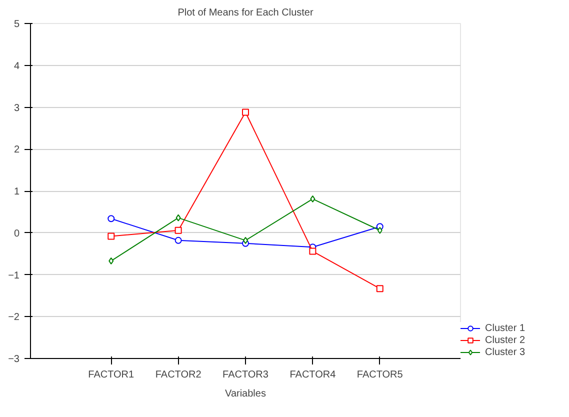  I want to click on x-tick-label: FACTOR5, so click(380, 375).